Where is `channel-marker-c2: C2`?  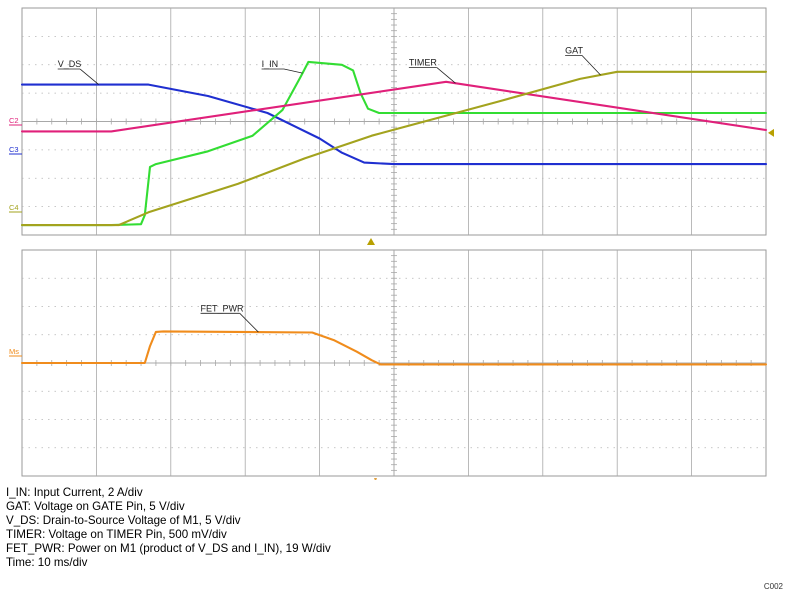
channel-marker-c2: C2 is located at coordinates (14, 120).